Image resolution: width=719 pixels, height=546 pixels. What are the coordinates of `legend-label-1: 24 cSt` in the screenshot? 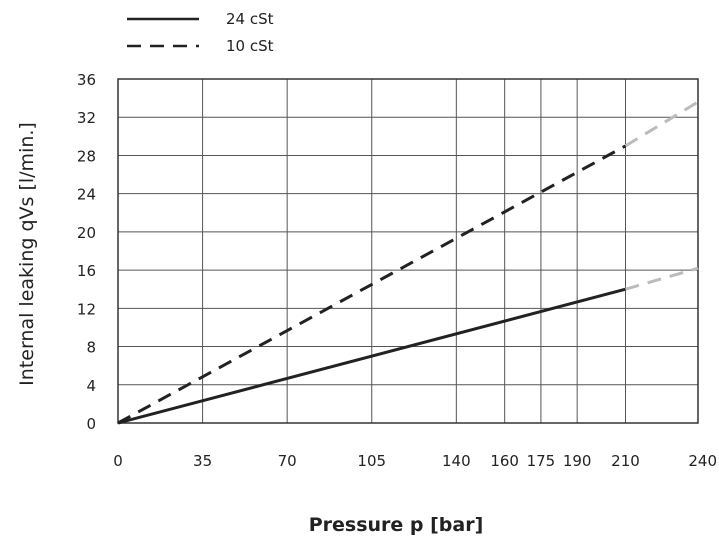 It's located at (250, 19).